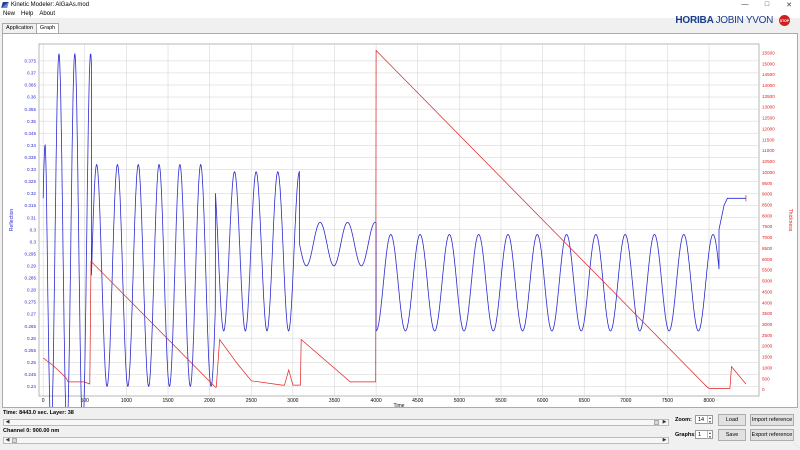  What do you see at coordinates (126, 401) in the screenshot?
I see `x-tick-label: 1000` at bounding box center [126, 401].